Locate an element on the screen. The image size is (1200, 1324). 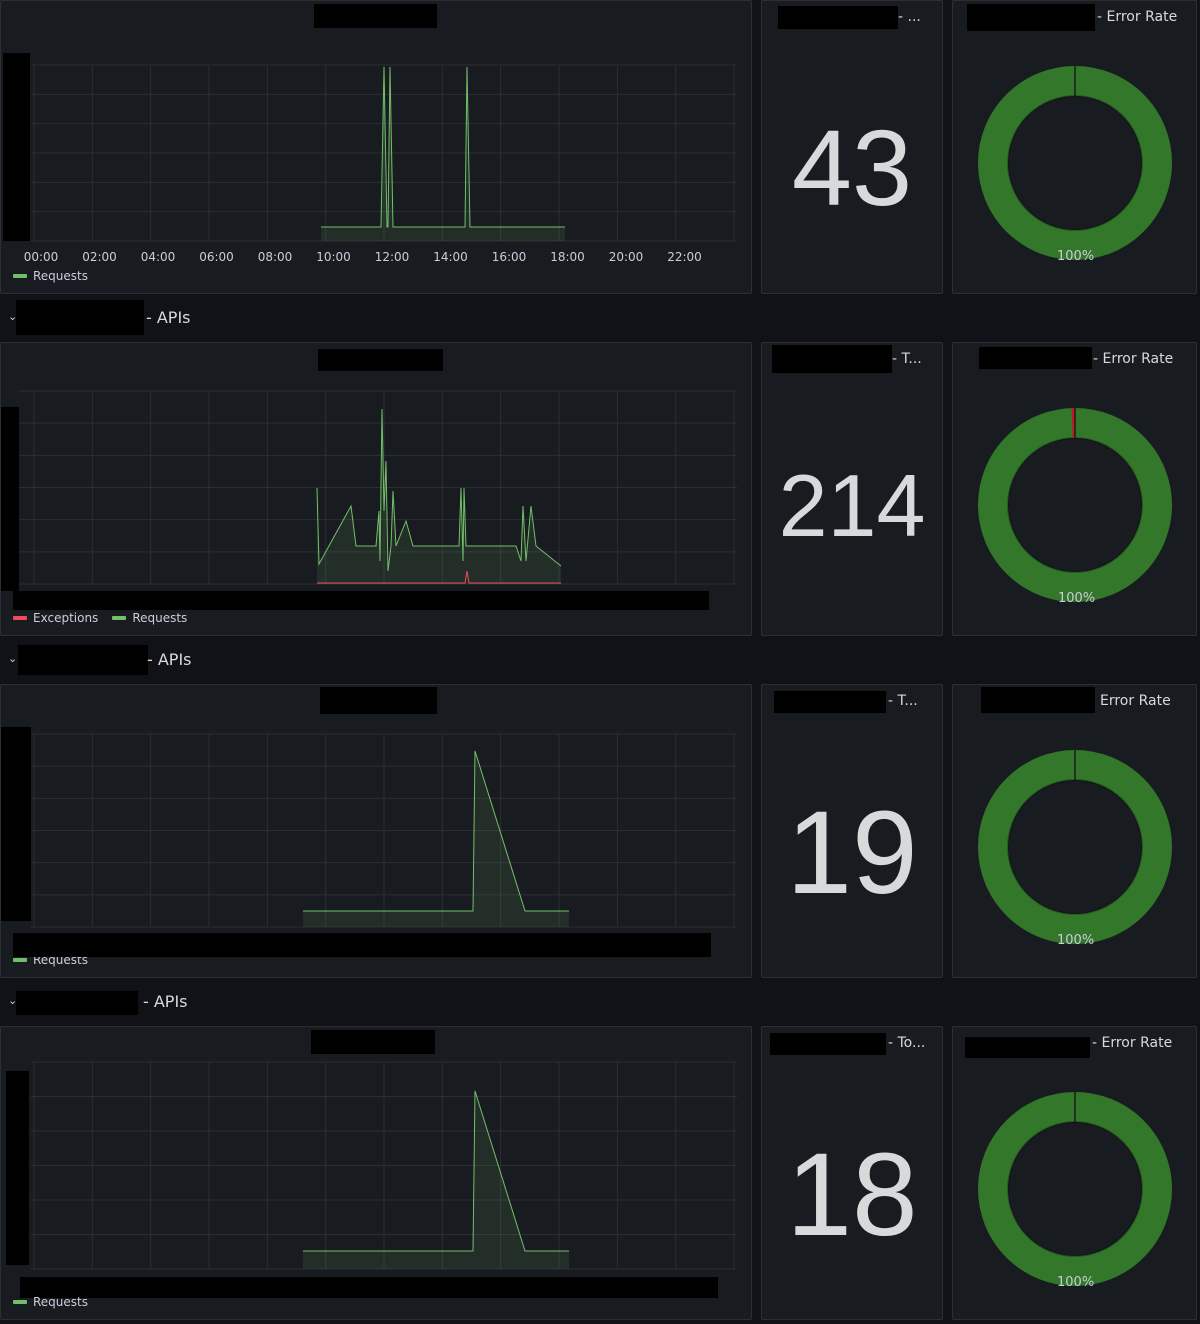
x-tick-label: 04:00 is located at coordinates (158, 257).